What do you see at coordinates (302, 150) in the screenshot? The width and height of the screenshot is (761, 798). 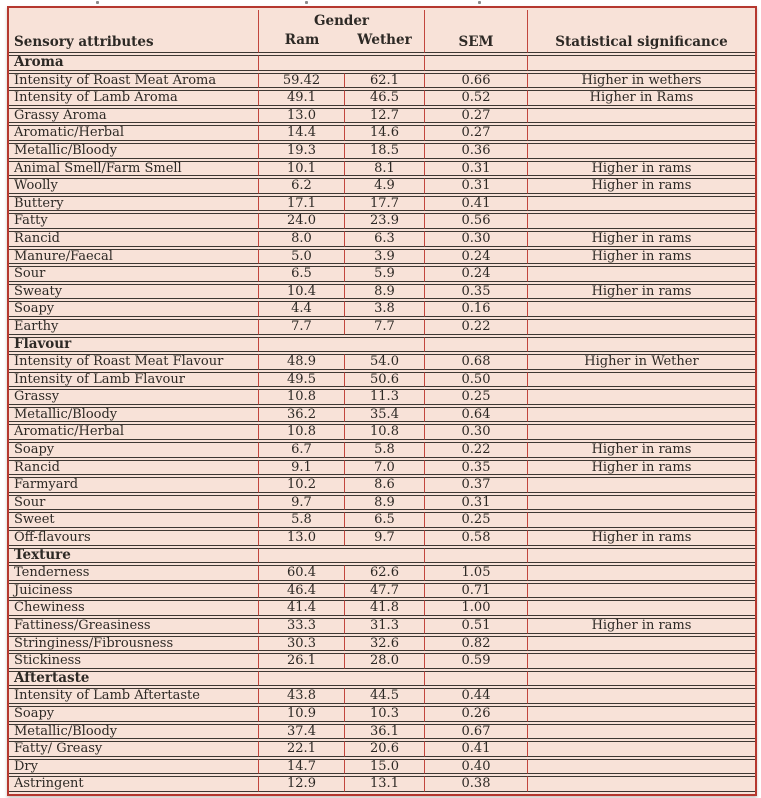 I see `ram-value-cell: 19.3` at bounding box center [302, 150].